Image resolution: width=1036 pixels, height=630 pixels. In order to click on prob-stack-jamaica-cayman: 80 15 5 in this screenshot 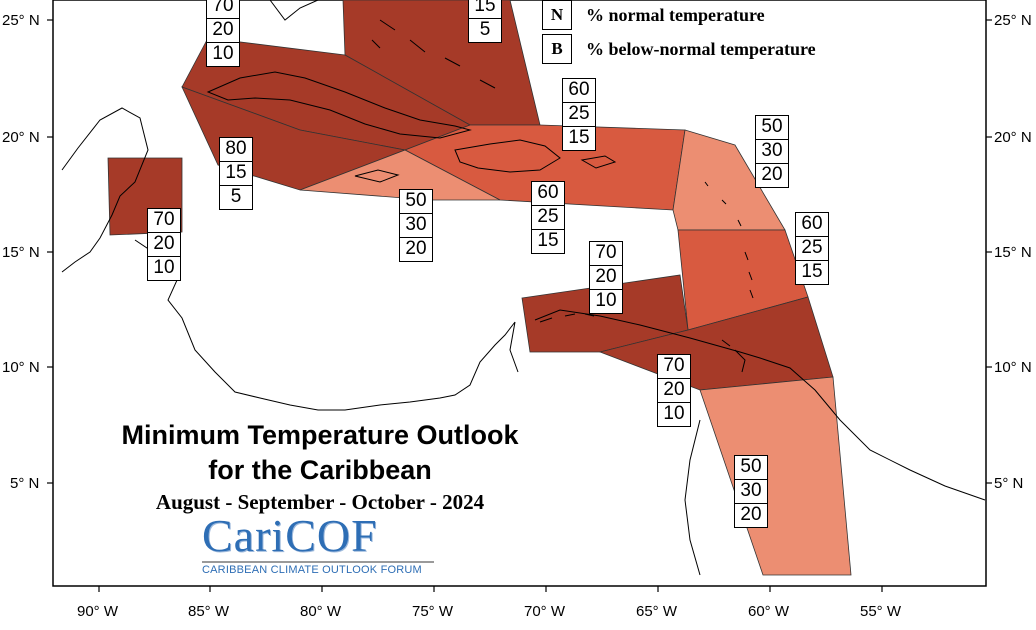, I will do `click(236, 173)`.